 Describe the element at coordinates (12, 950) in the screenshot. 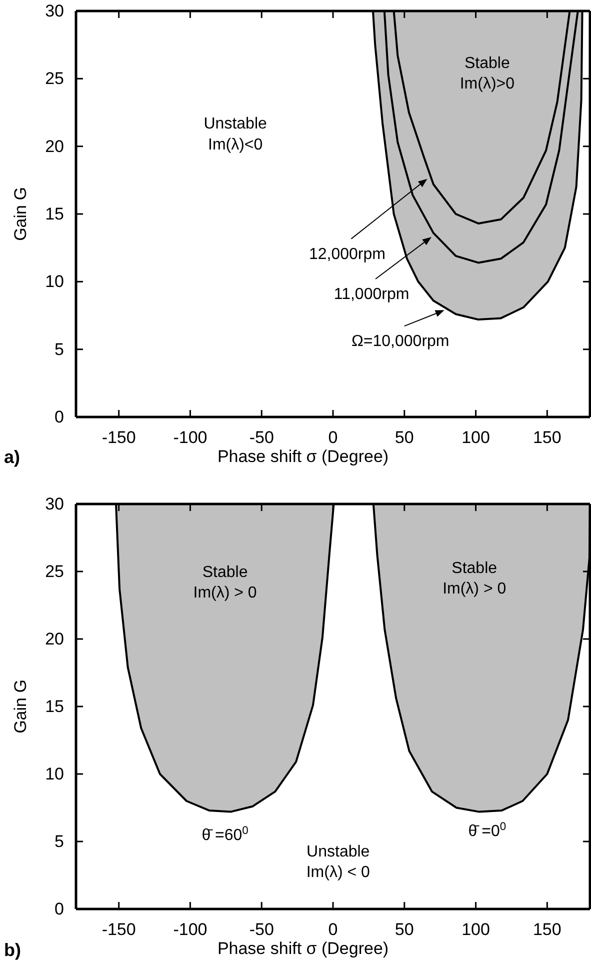

I see `text: b)` at that location.